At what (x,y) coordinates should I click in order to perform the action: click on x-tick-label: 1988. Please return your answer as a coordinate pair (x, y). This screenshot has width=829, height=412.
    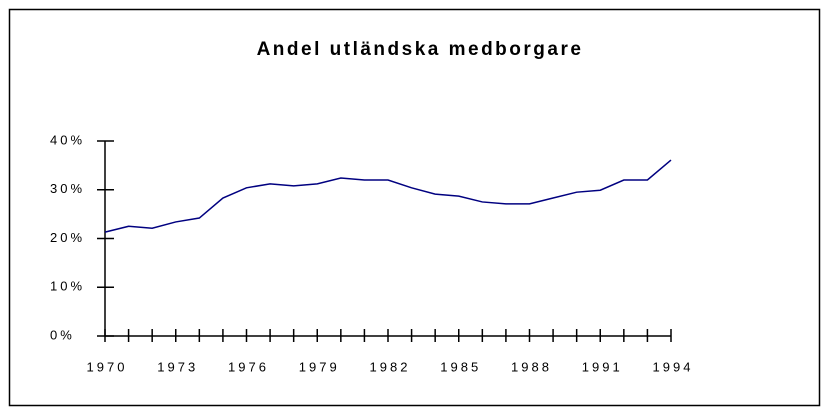
    Looking at the image, I should click on (531, 366).